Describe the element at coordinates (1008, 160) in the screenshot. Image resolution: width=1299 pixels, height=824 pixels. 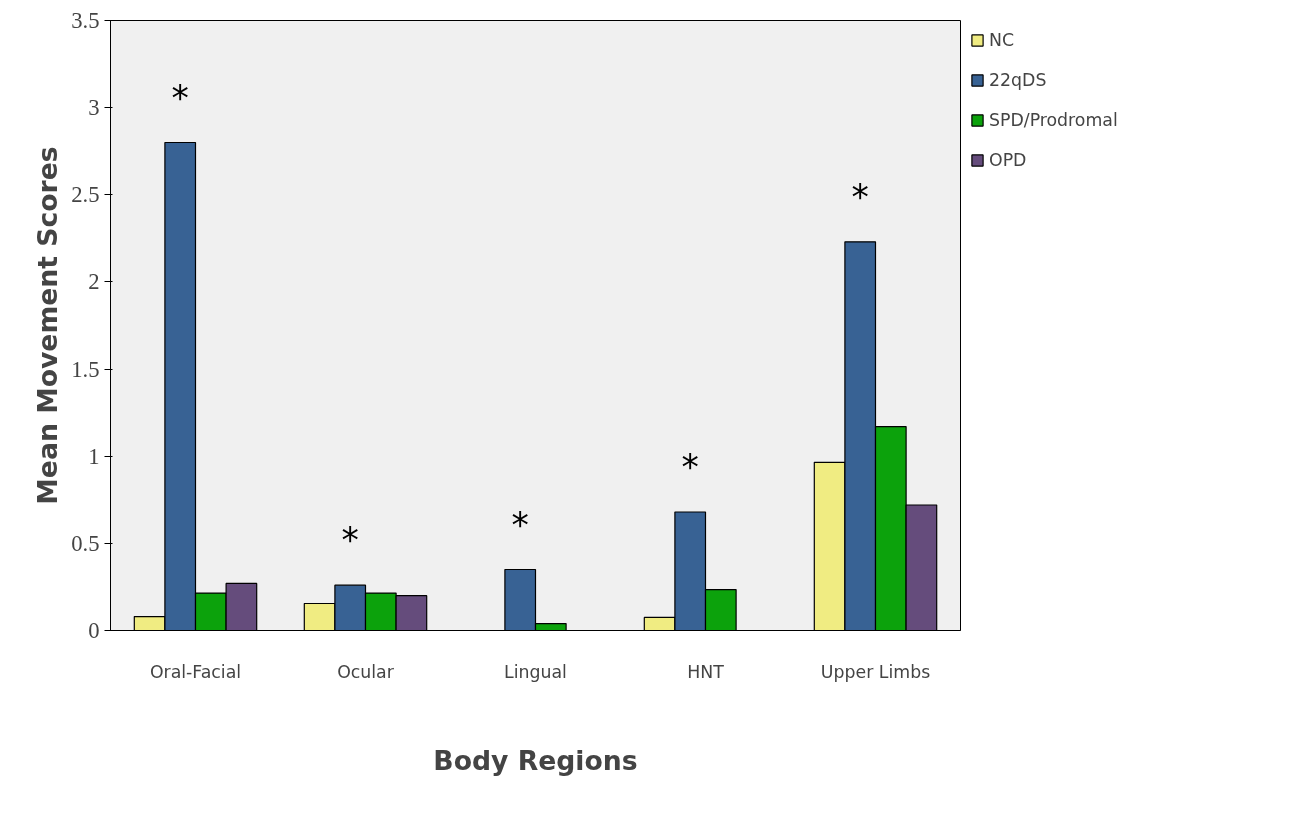
I see `legend-label: OPD` at that location.